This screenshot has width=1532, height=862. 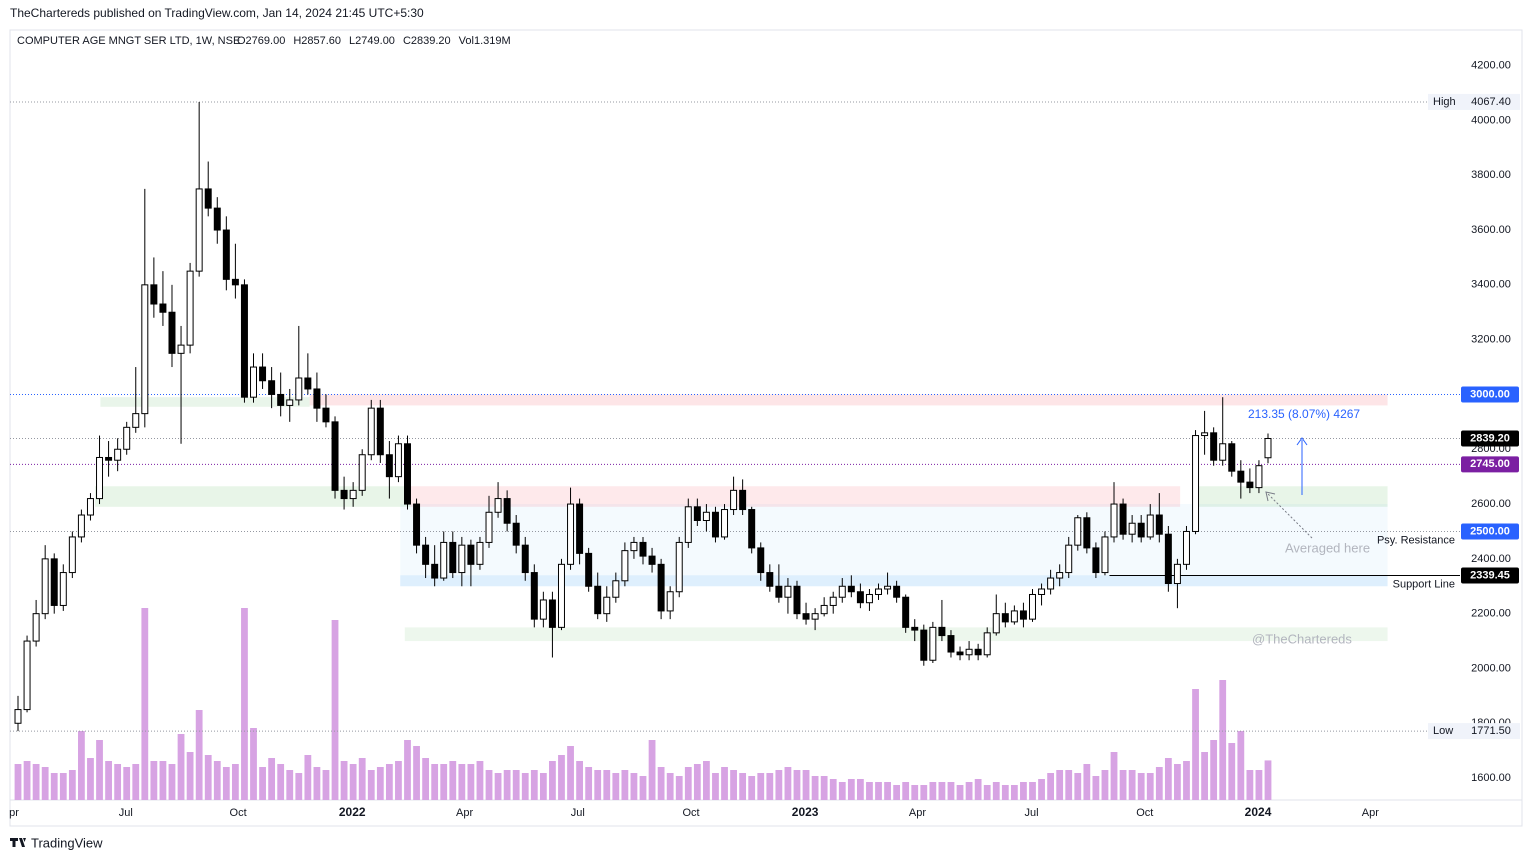 I want to click on y-tick-label: 3400.00, so click(x=1491, y=285).